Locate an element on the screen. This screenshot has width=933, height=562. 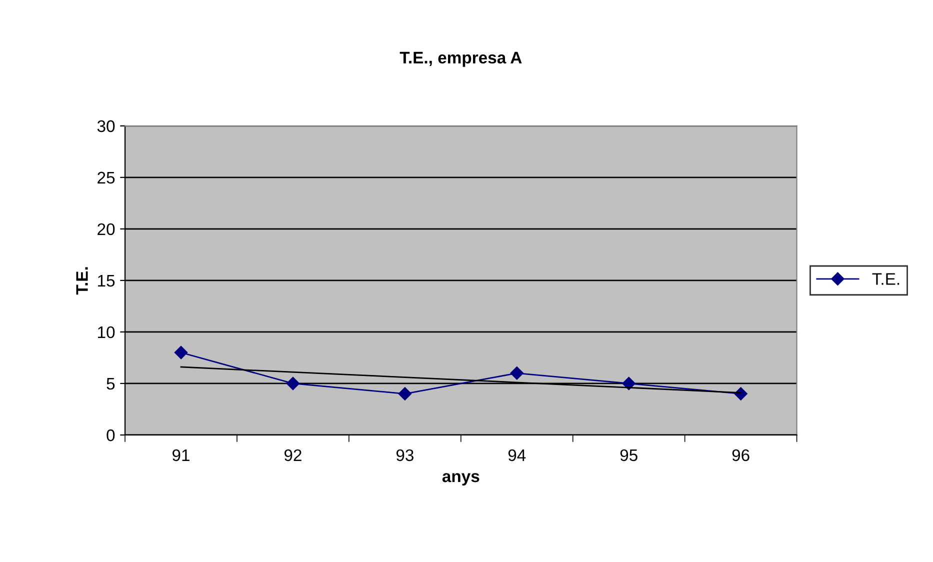
y-tick-label: 10 is located at coordinates (106, 332).